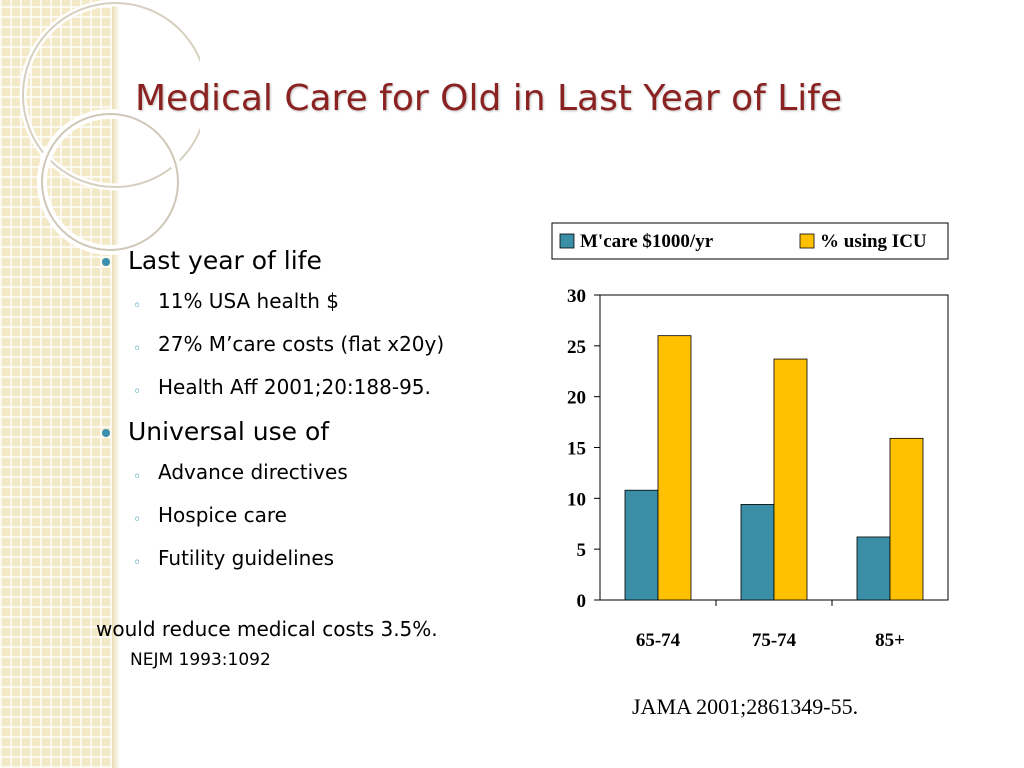  What do you see at coordinates (225, 260) in the screenshot?
I see `bullet-text: Last year of life` at bounding box center [225, 260].